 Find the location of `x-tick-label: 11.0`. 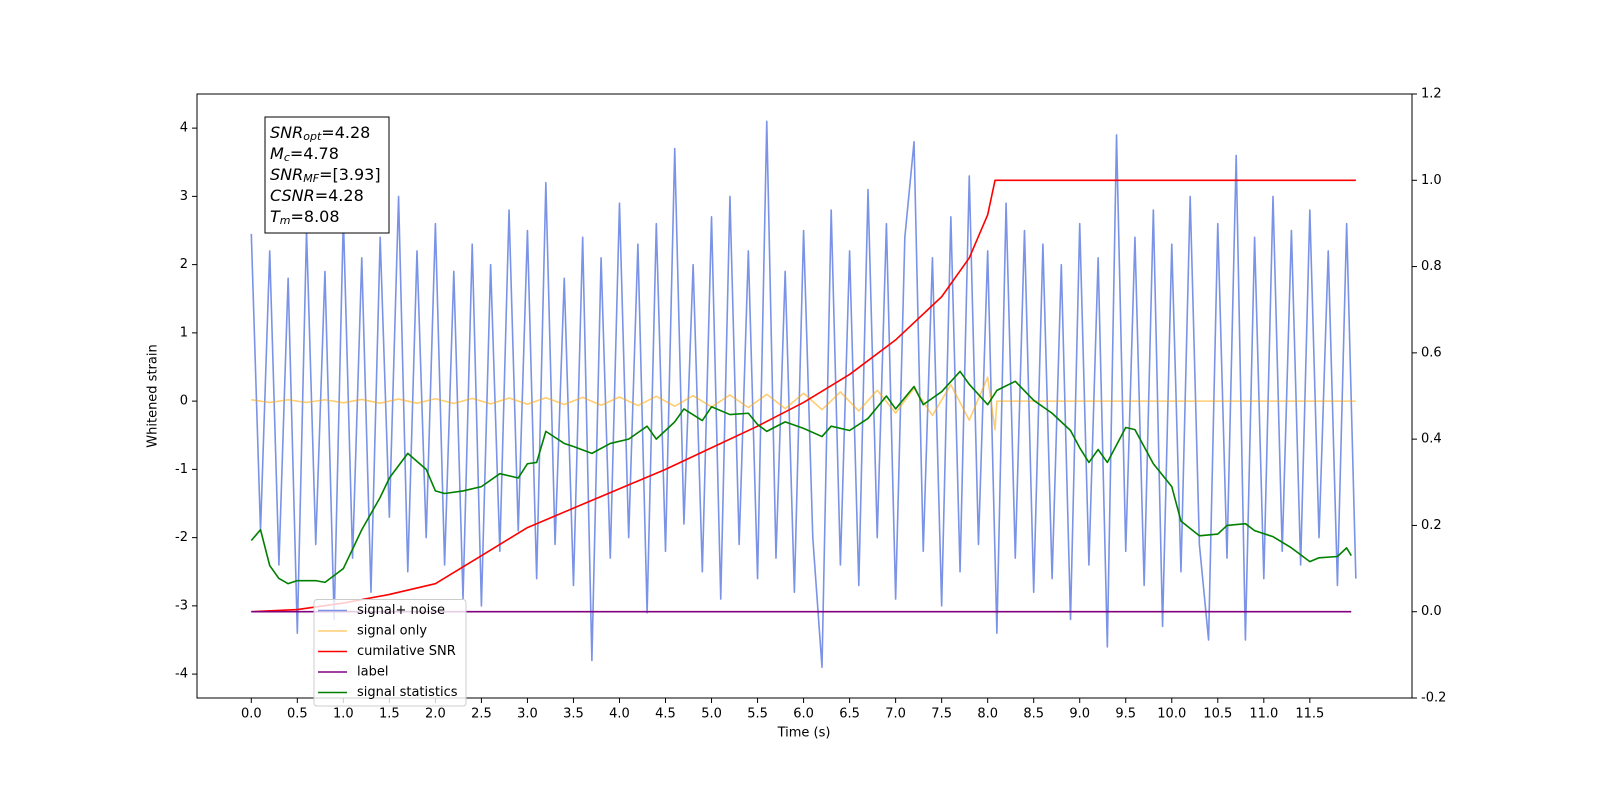

x-tick-label: 11.0 is located at coordinates (1263, 714).